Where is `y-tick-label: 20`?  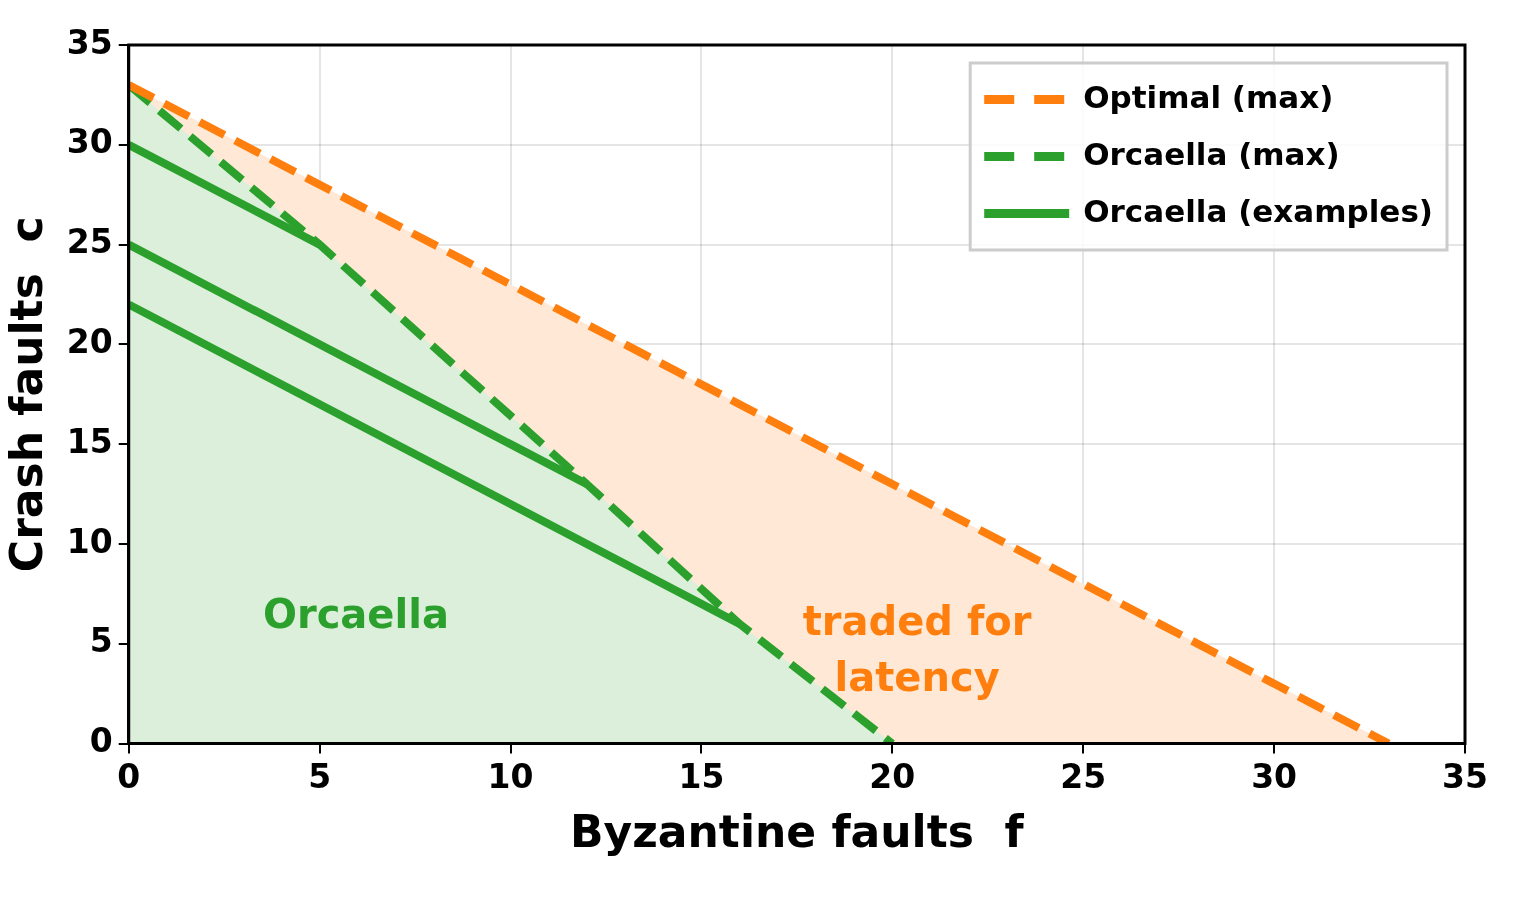 y-tick-label: 20 is located at coordinates (89, 341).